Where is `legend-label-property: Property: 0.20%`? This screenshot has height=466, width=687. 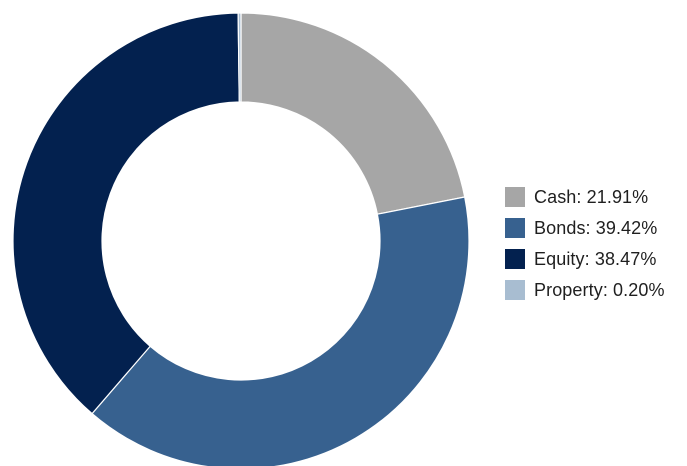
legend-label-property: Property: 0.20% is located at coordinates (599, 290).